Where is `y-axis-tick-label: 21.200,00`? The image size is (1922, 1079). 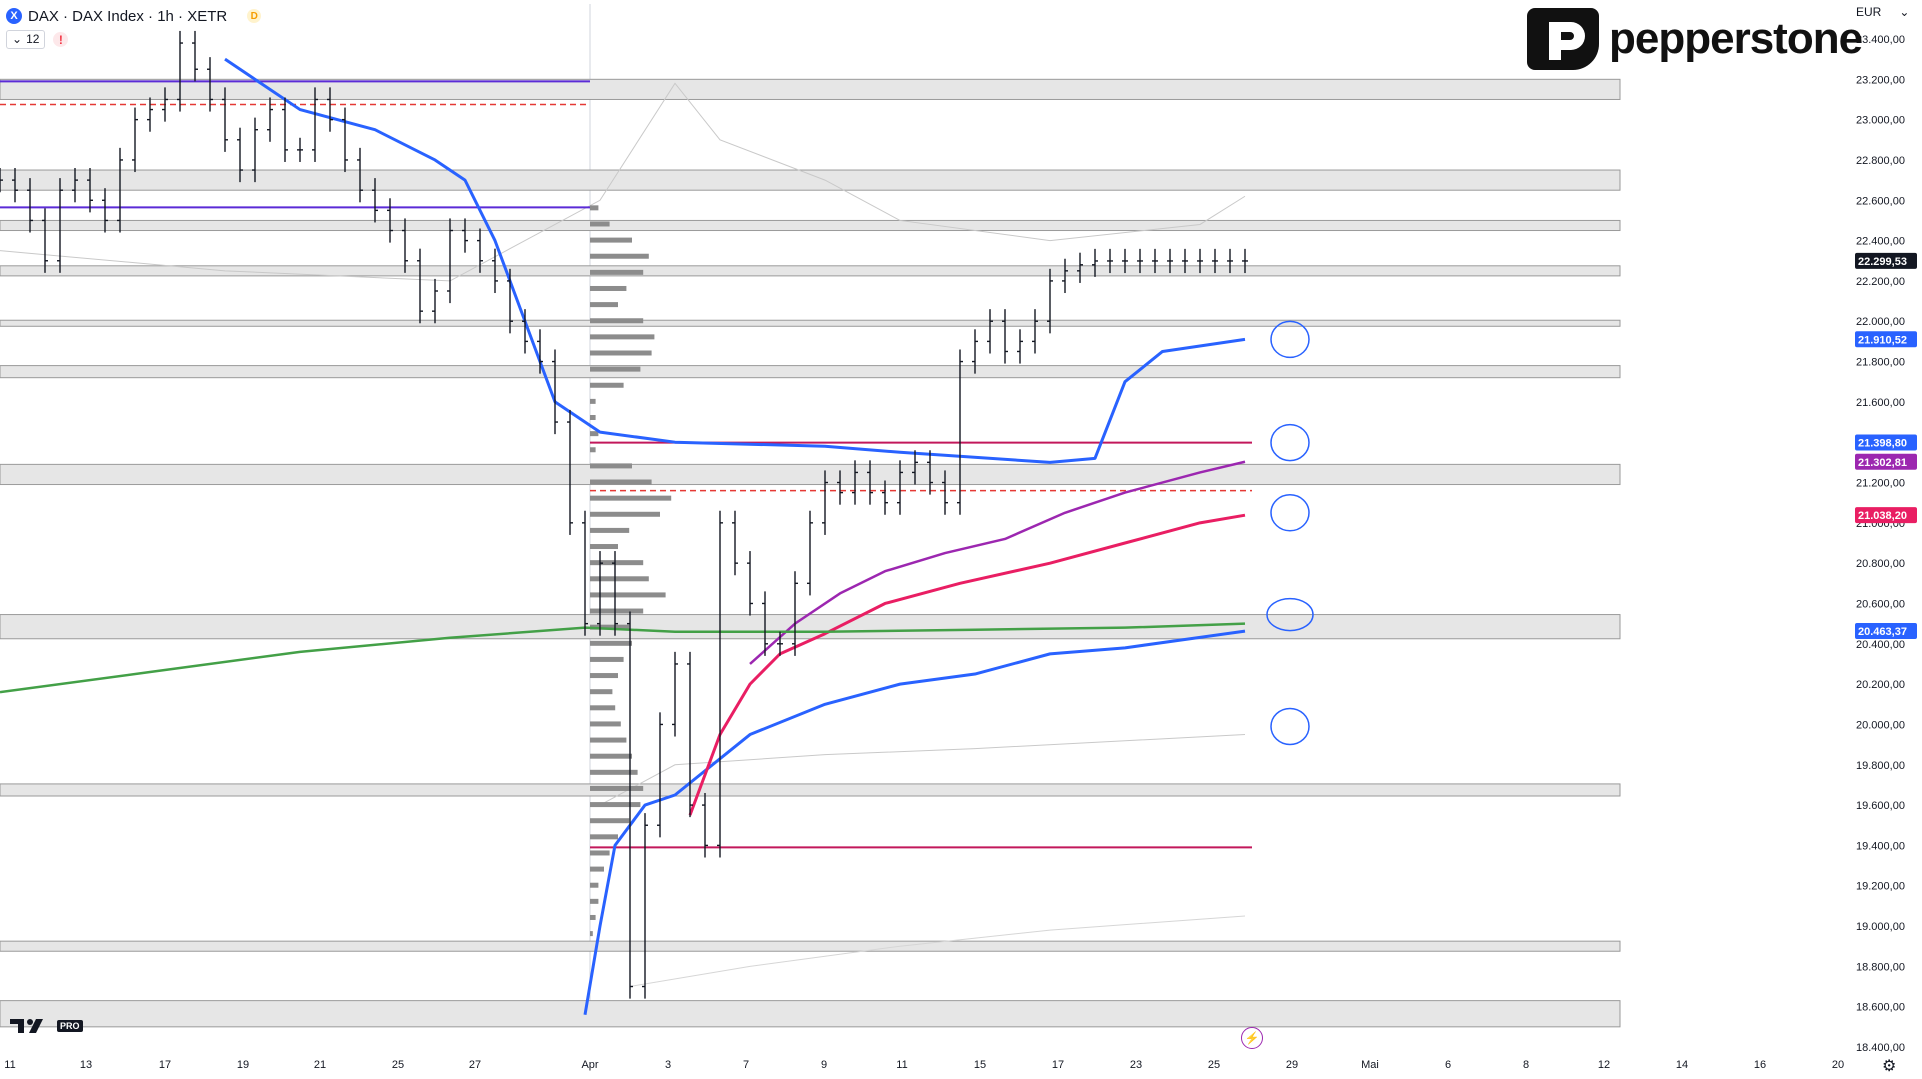
y-axis-tick-label: 21.200,00 is located at coordinates (1880, 484).